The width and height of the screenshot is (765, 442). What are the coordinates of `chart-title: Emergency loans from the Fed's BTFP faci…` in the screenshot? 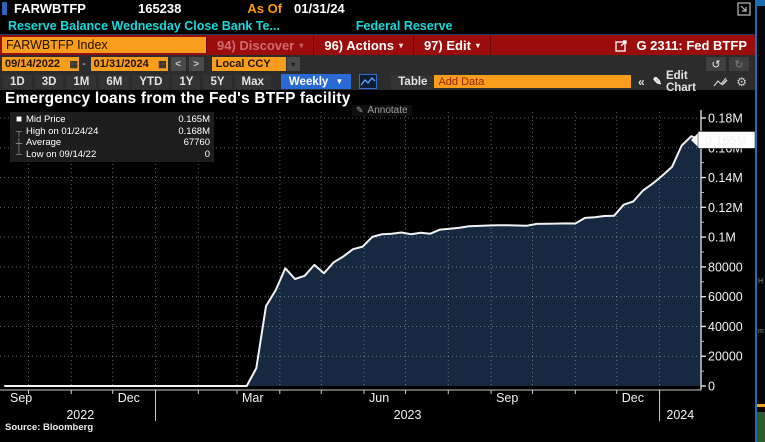 It's located at (178, 98).